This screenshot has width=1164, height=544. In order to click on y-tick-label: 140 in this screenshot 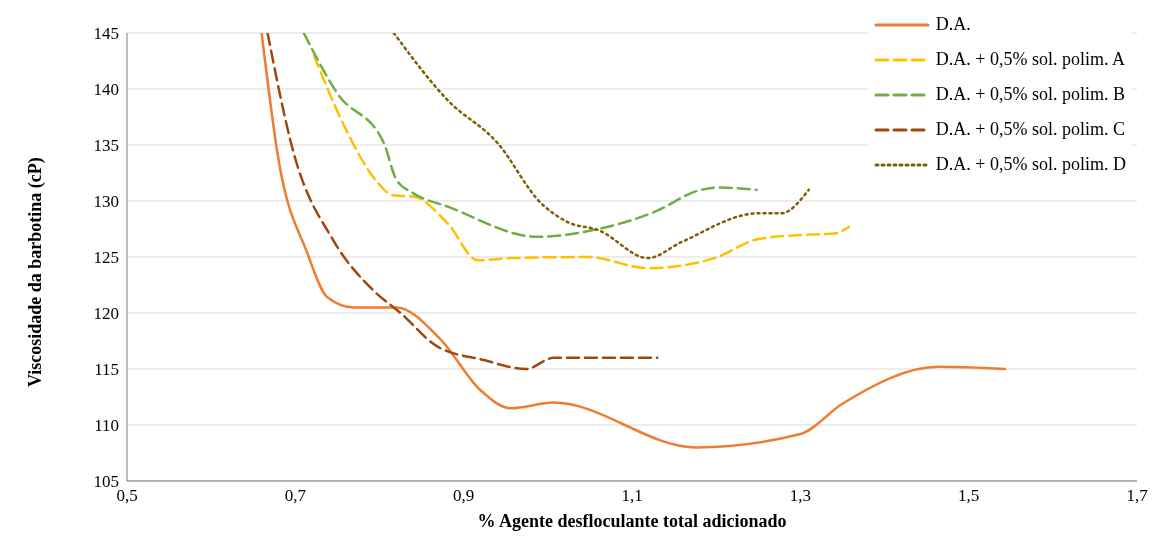, I will do `click(106, 90)`.